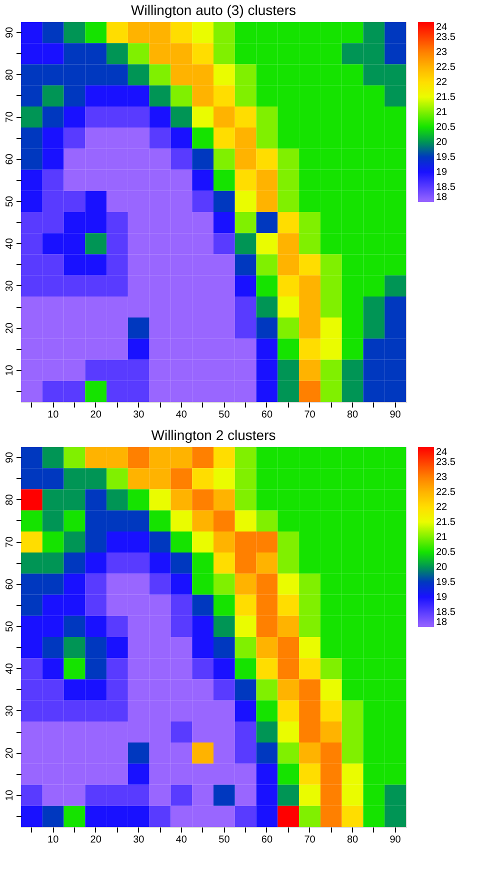 The height and width of the screenshot is (874, 484). I want to click on chart-title: Willington 2 clusters, so click(213, 435).